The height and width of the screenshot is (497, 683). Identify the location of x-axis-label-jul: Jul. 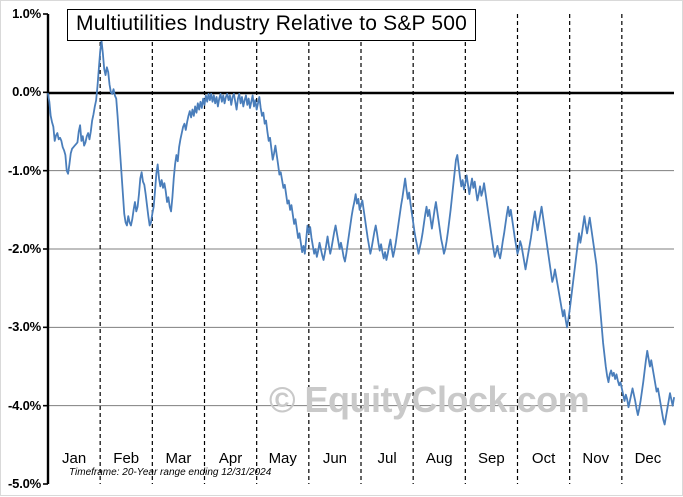
(387, 458).